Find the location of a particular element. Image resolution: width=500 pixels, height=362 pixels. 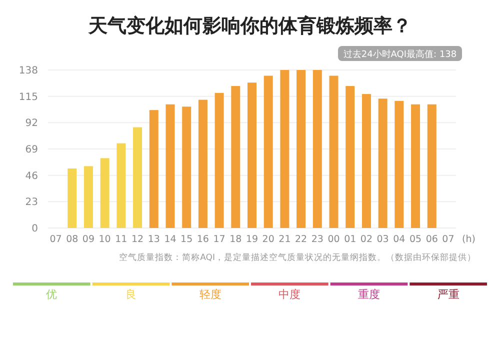

x-tick-label: 02 is located at coordinates (366, 239).